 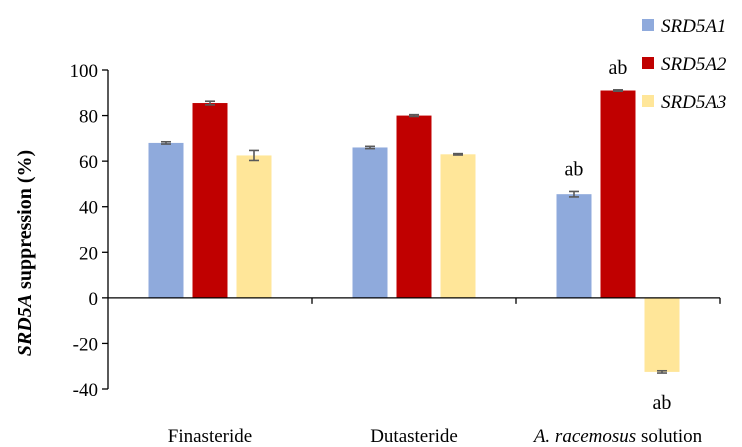 I want to click on y-axis-label: SRD5A suppression (%), so click(x=25, y=253).